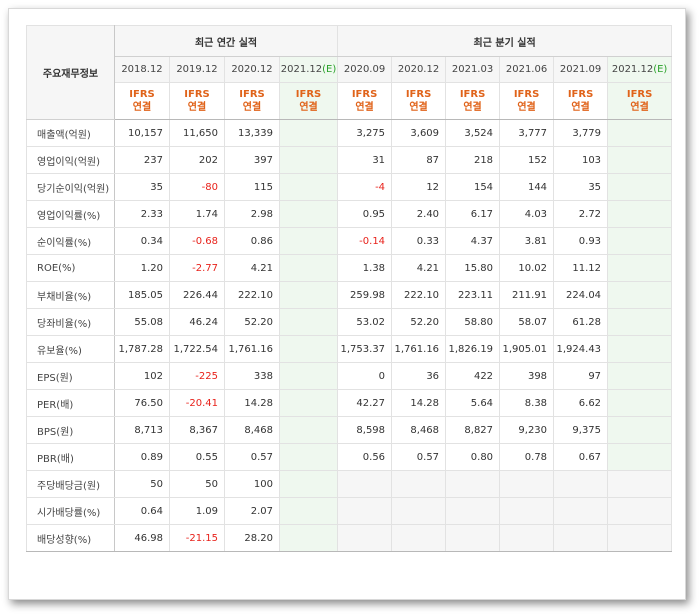  I want to click on value-cell: 226.44, so click(197, 295).